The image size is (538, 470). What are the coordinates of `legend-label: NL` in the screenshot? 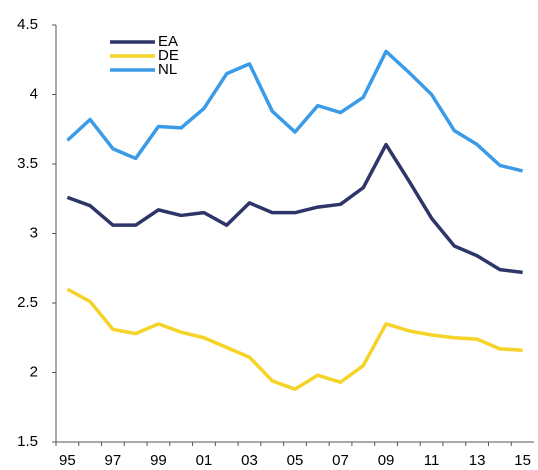 It's located at (167, 69).